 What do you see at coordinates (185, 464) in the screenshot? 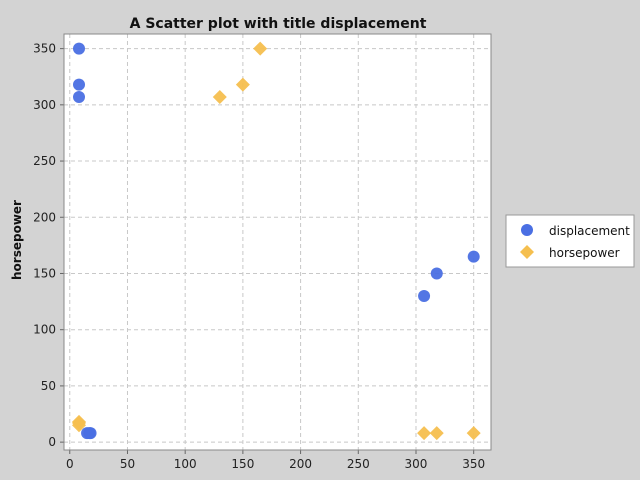
I see `x-tick-label: 100` at bounding box center [185, 464].